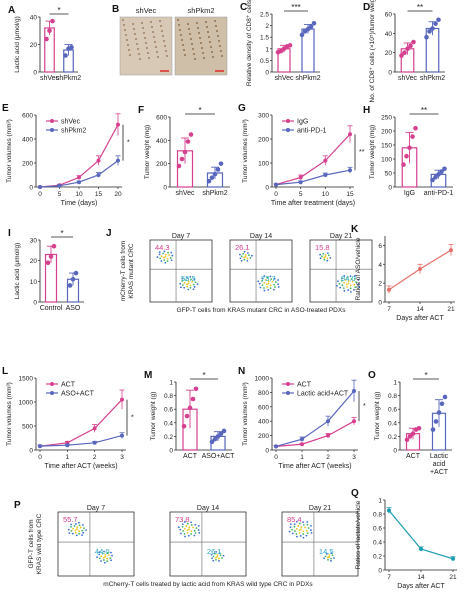  What do you see at coordinates (439, 464) in the screenshot?
I see `panel-o-xtick-label: Lactic acid +ACT` at bounding box center [439, 464].